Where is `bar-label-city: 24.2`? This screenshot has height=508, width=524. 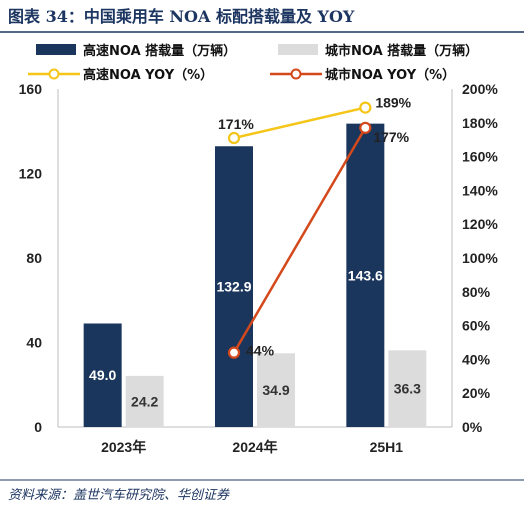 bar-label-city: 24.2 is located at coordinates (144, 401).